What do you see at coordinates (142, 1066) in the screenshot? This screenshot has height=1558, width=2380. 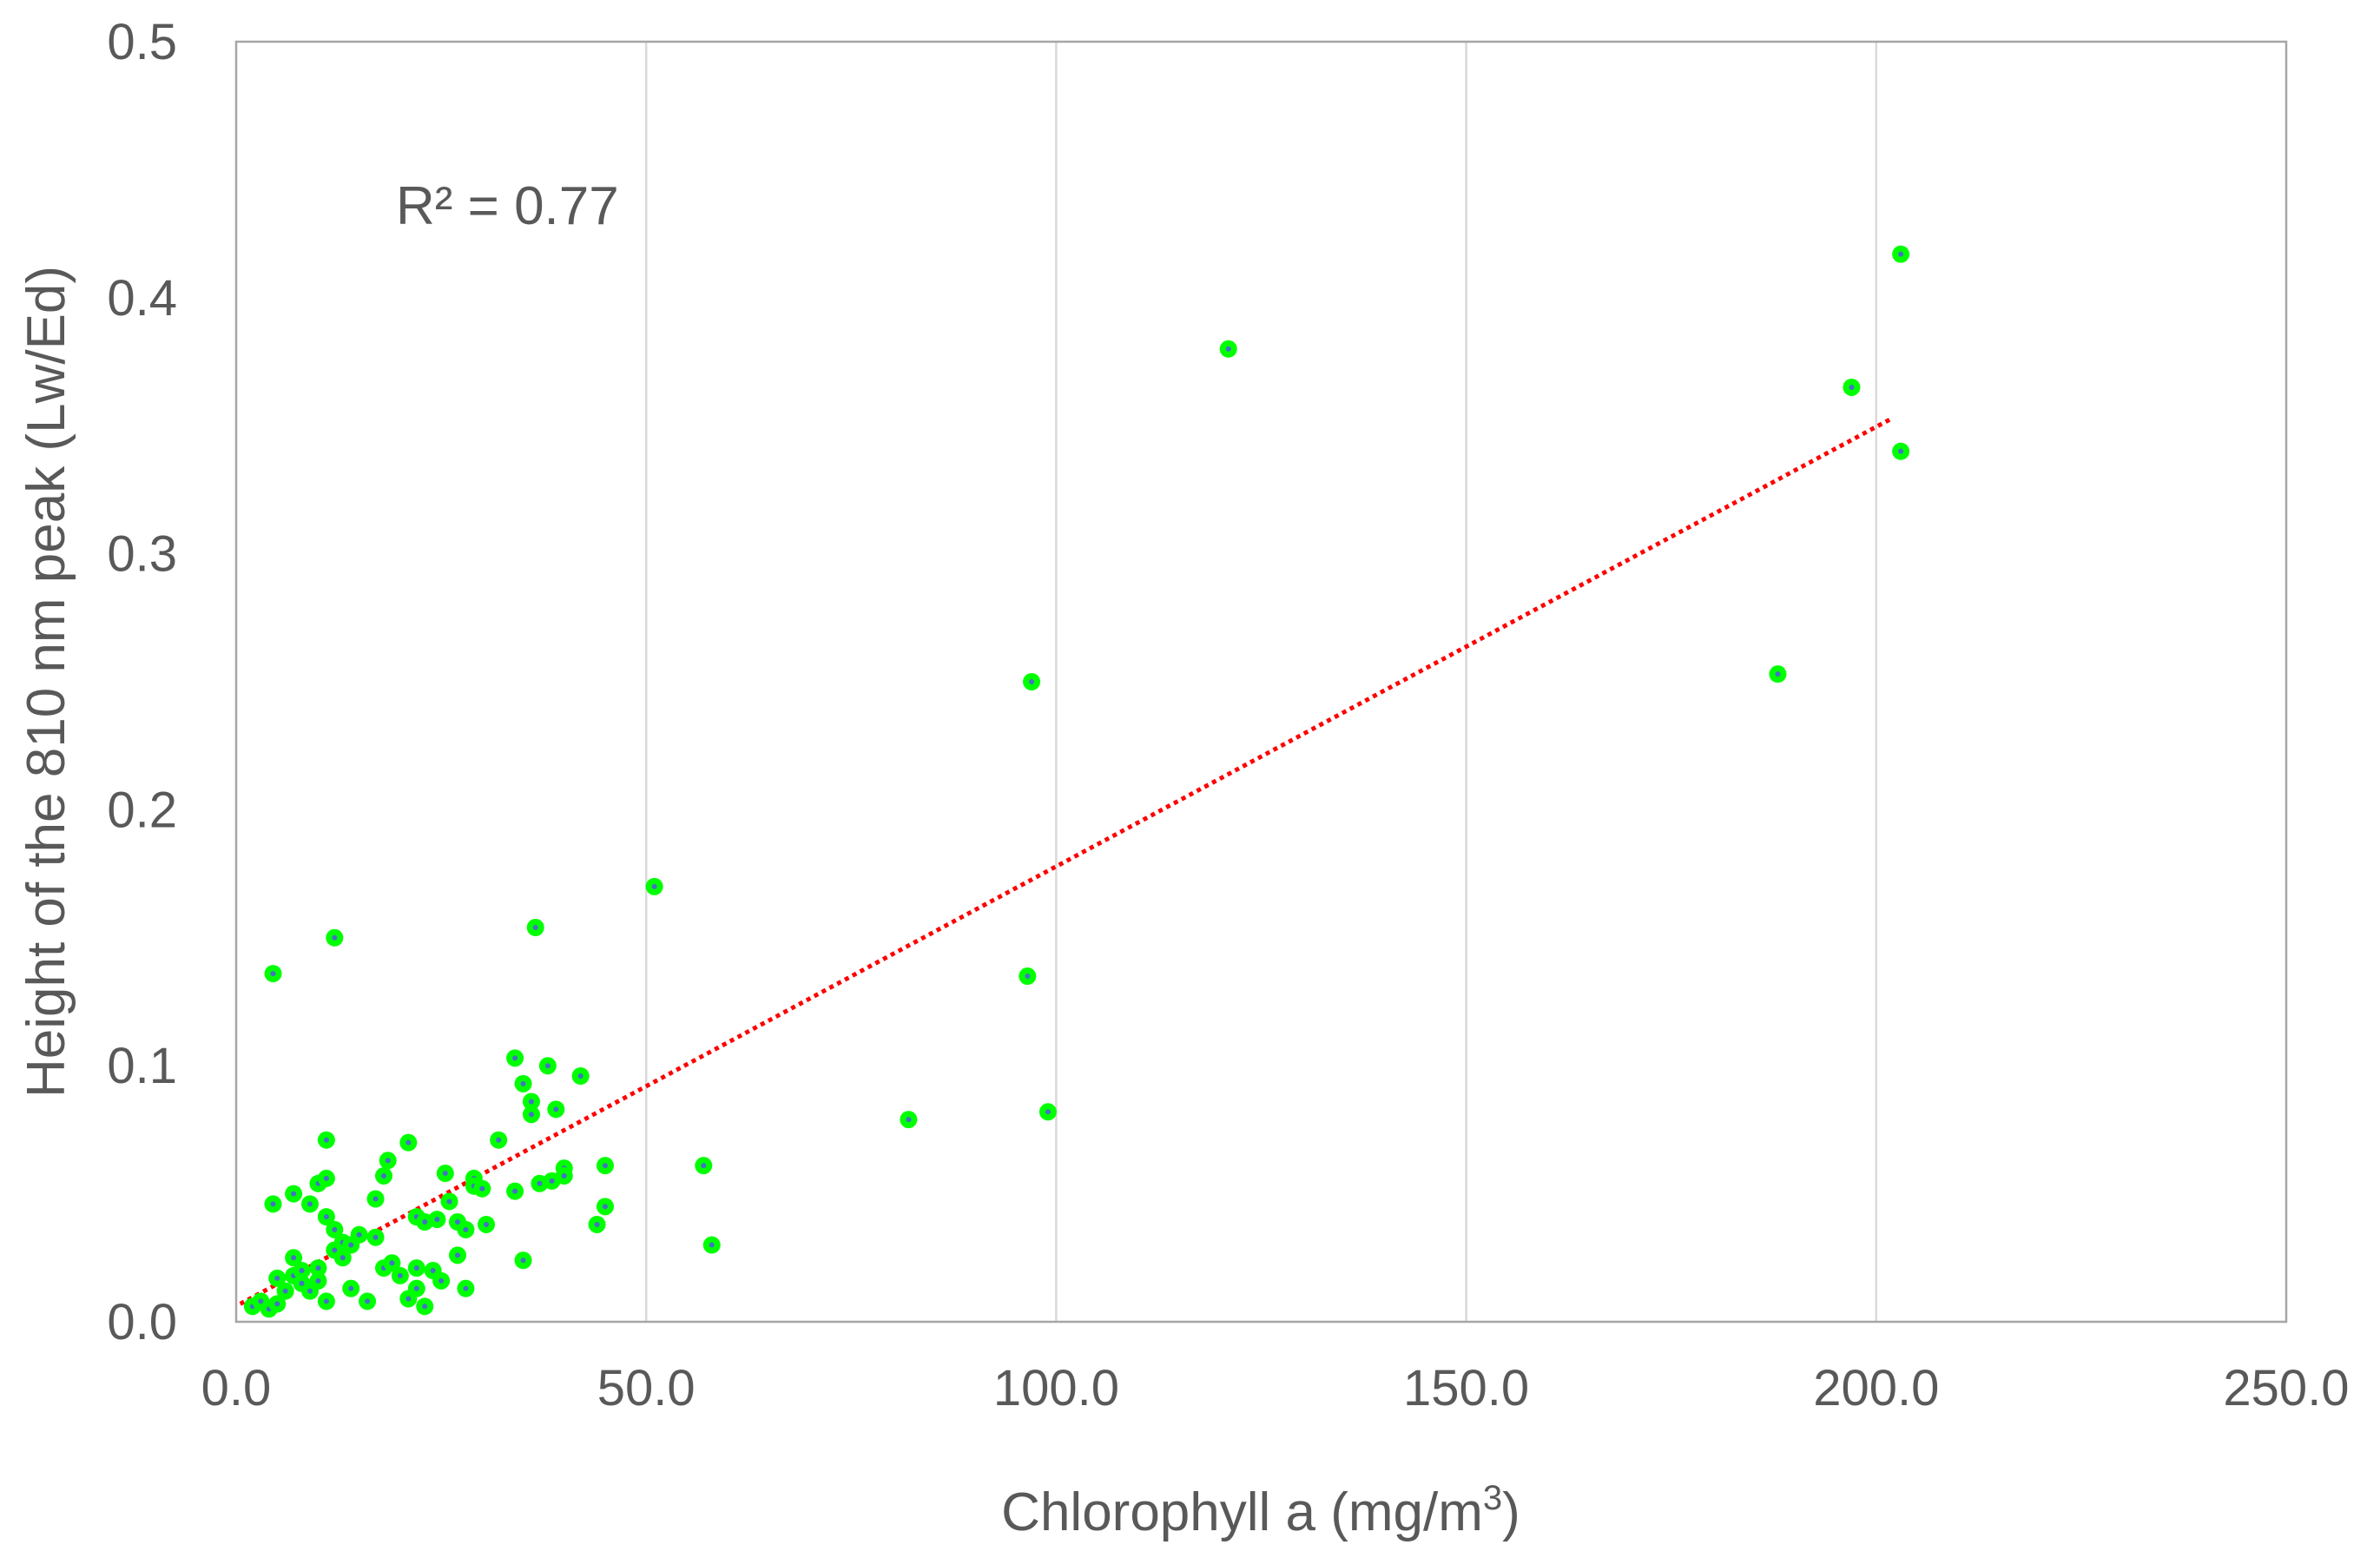 I see `y-tick-label: 0.1` at bounding box center [142, 1066].